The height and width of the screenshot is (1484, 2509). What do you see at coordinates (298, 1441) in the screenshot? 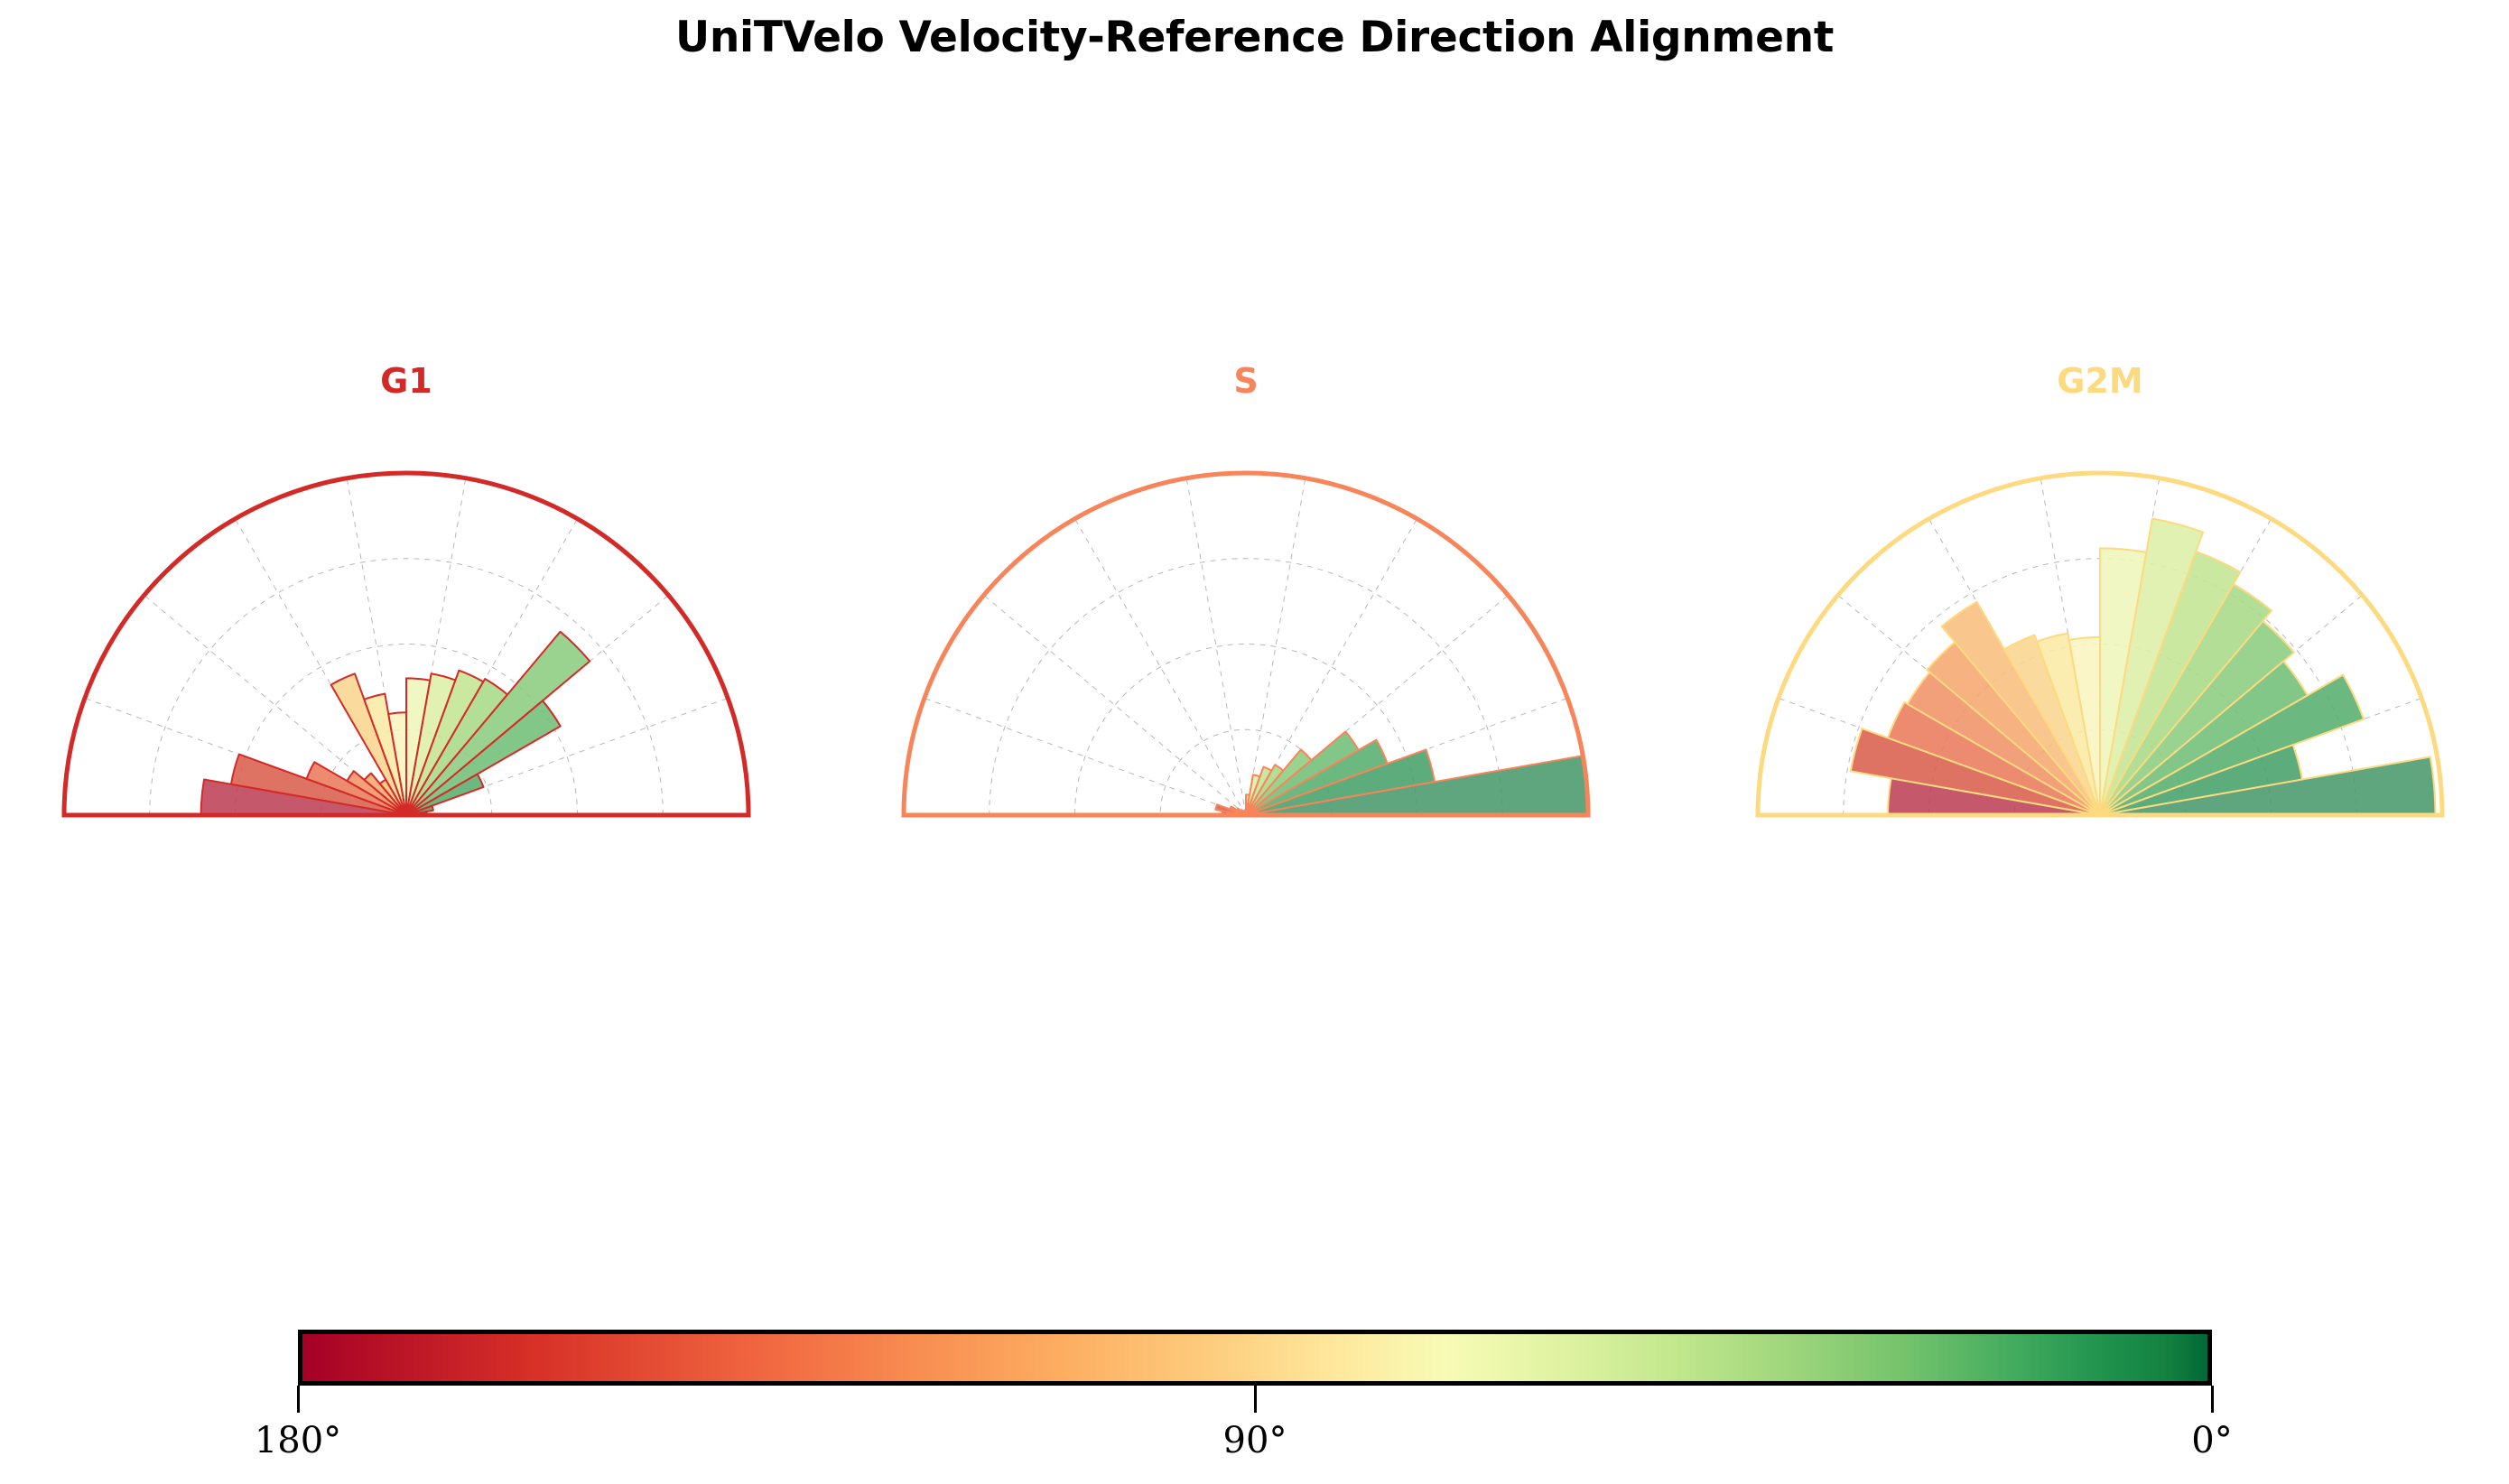
I see `colorbar-tick-label: 180°` at bounding box center [298, 1441].